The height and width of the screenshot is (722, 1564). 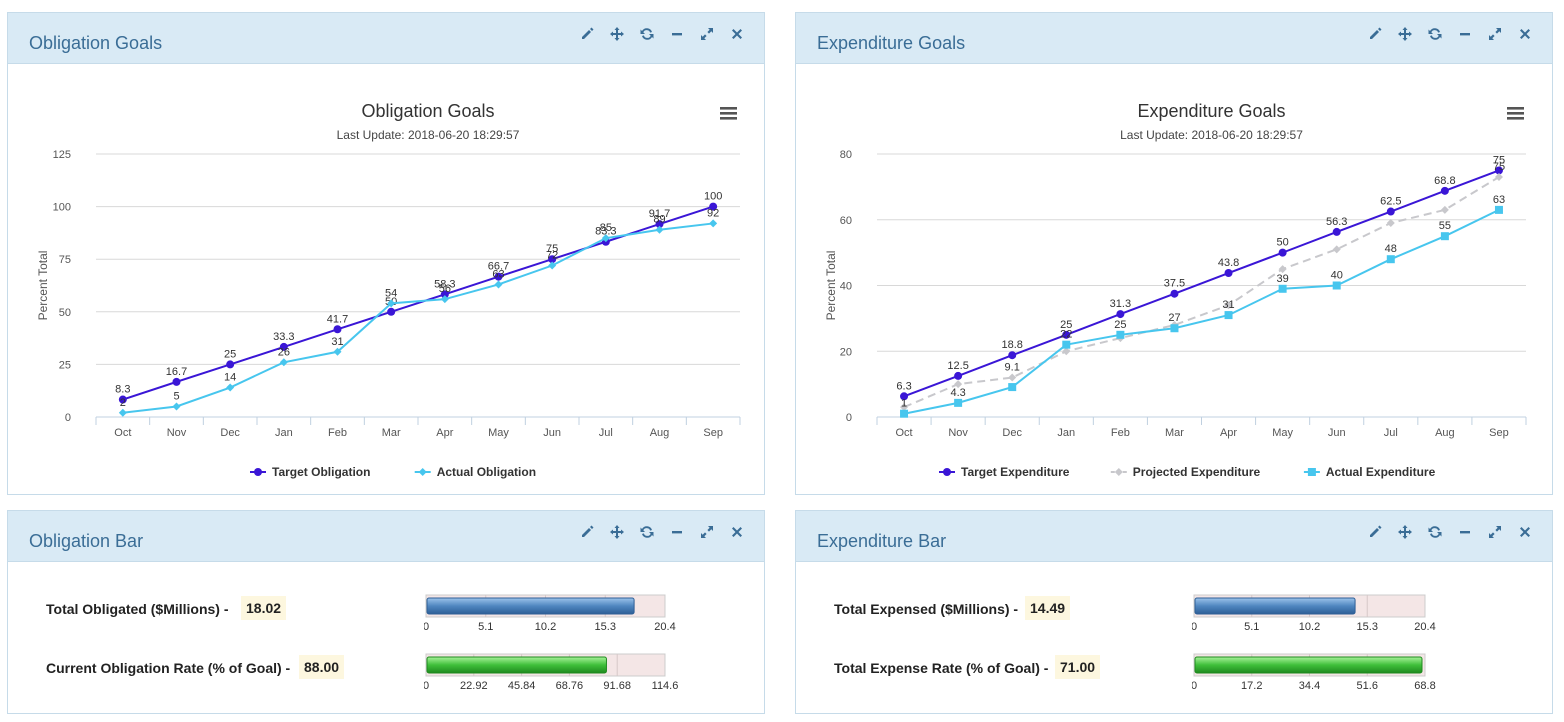 I want to click on data-label: 75, so click(x=552, y=249).